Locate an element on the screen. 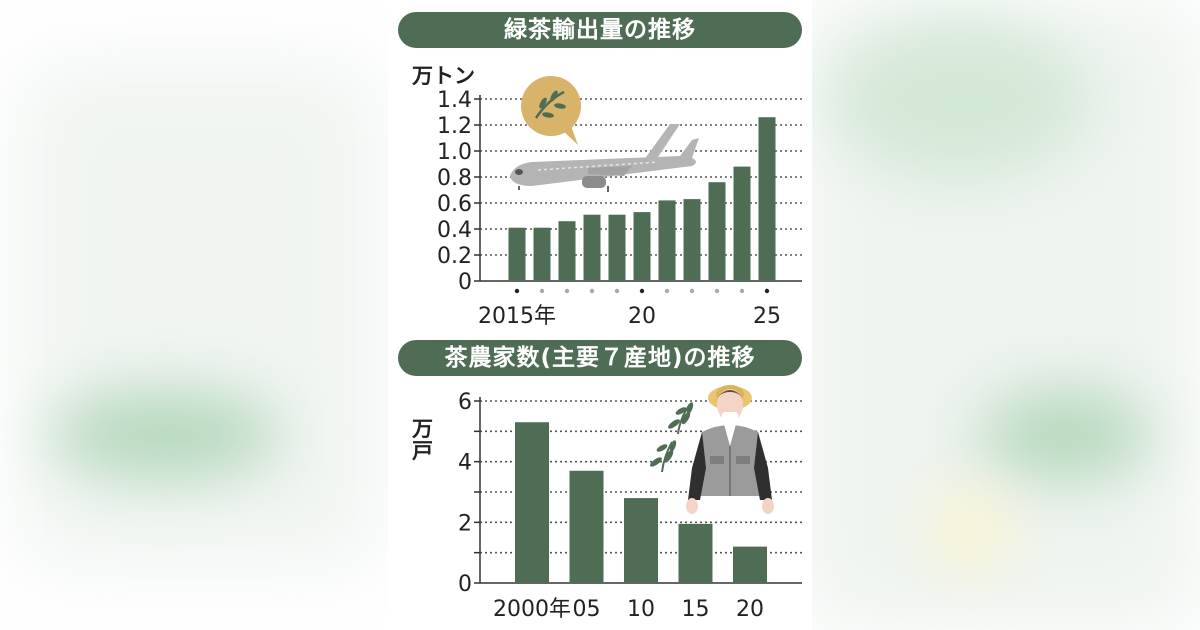 The height and width of the screenshot is (630, 1200). chart2-title: 茶農家数(主要７産地)の推移 is located at coordinates (600, 358).